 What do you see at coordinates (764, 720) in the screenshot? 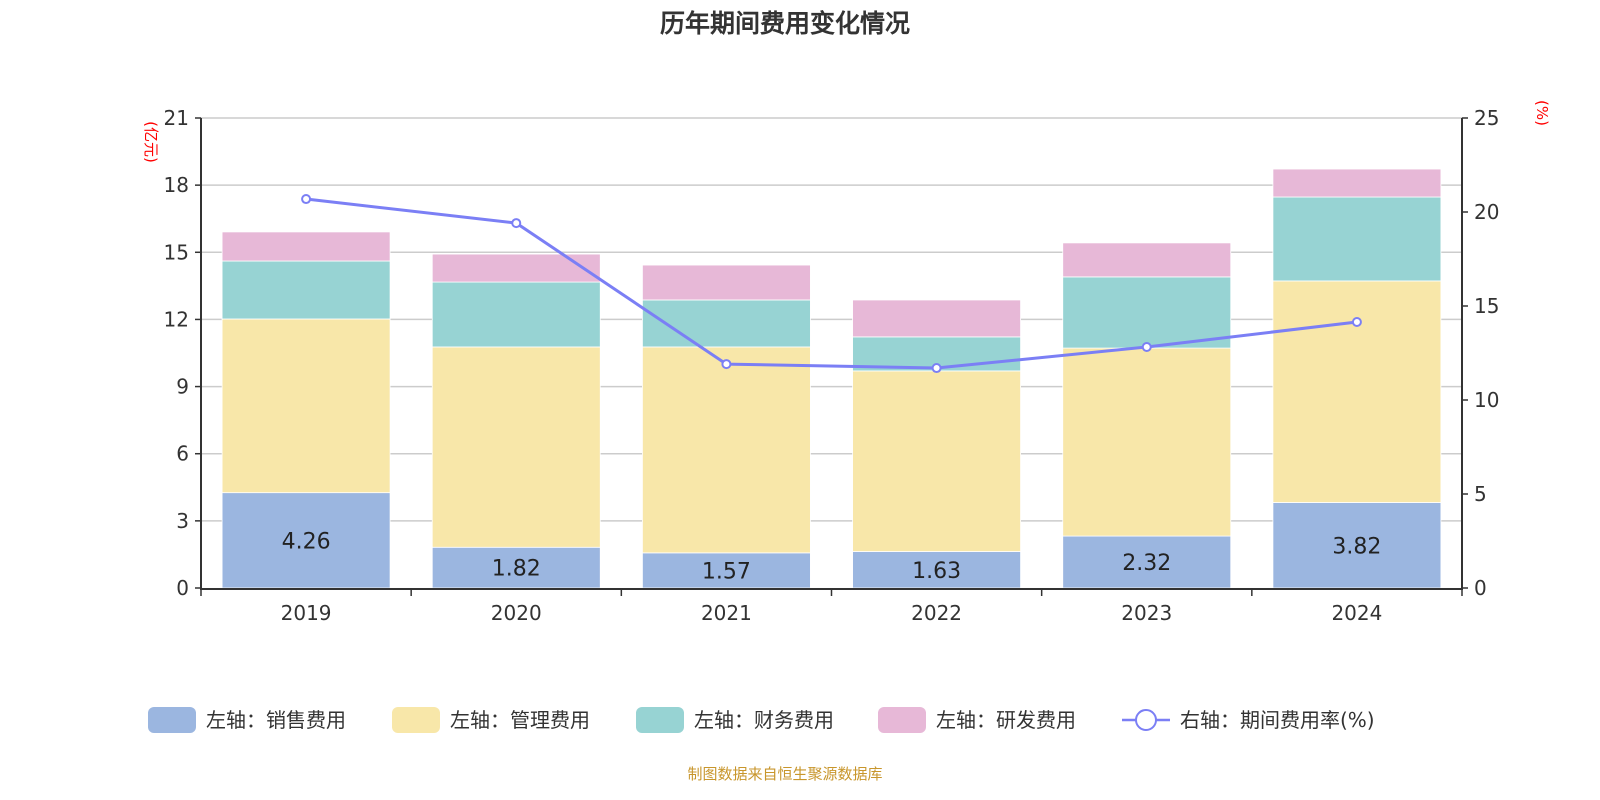
I see `legend-label: 左轴：财务费用` at bounding box center [764, 720].